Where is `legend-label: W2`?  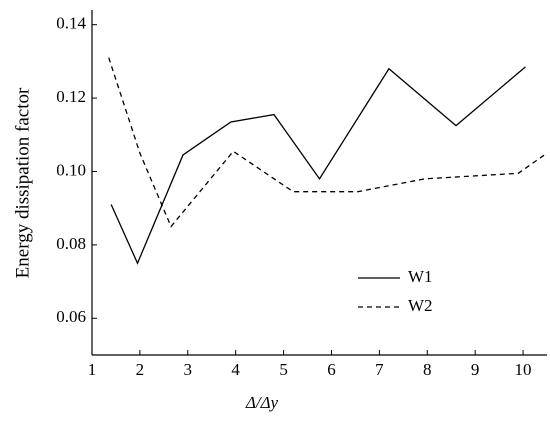
legend-label: W2 is located at coordinates (420, 305).